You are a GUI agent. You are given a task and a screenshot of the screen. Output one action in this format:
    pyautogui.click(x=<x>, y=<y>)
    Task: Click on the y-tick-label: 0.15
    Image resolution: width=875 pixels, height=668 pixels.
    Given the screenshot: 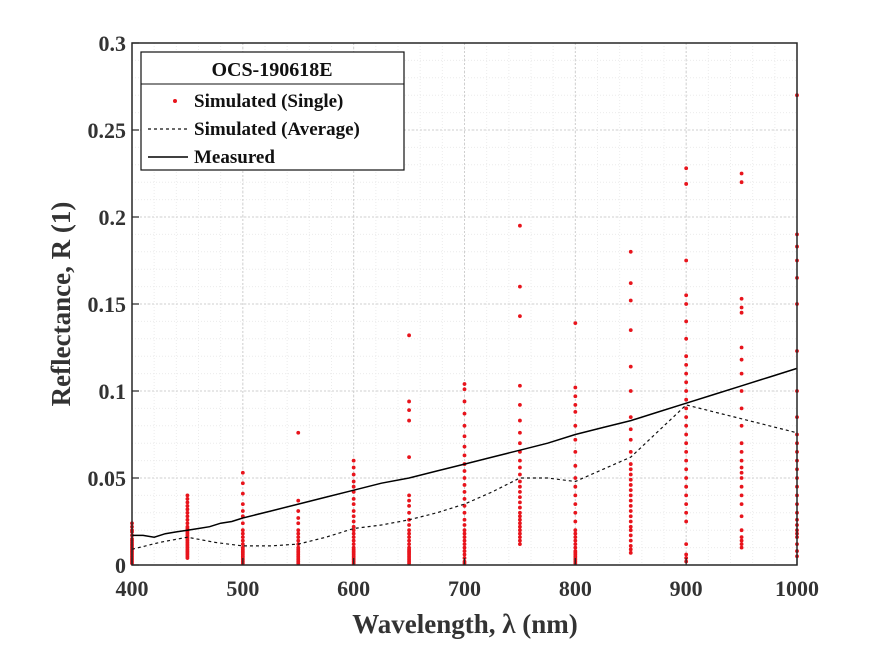 What is the action you would take?
    pyautogui.click(x=107, y=304)
    